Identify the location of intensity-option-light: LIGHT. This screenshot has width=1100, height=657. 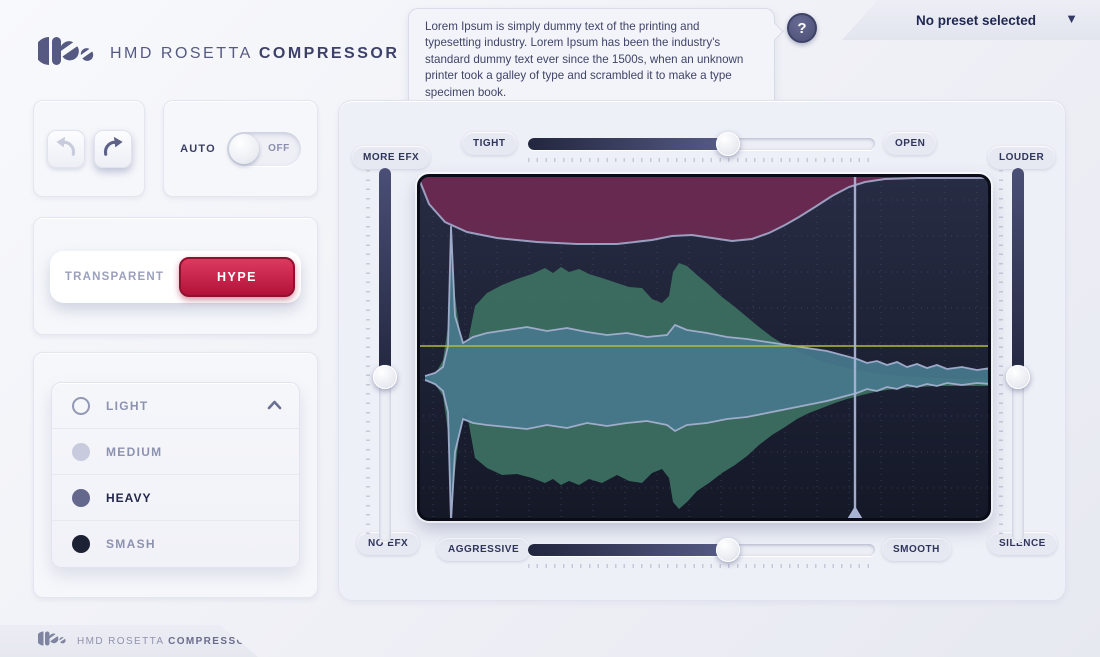
(175, 406).